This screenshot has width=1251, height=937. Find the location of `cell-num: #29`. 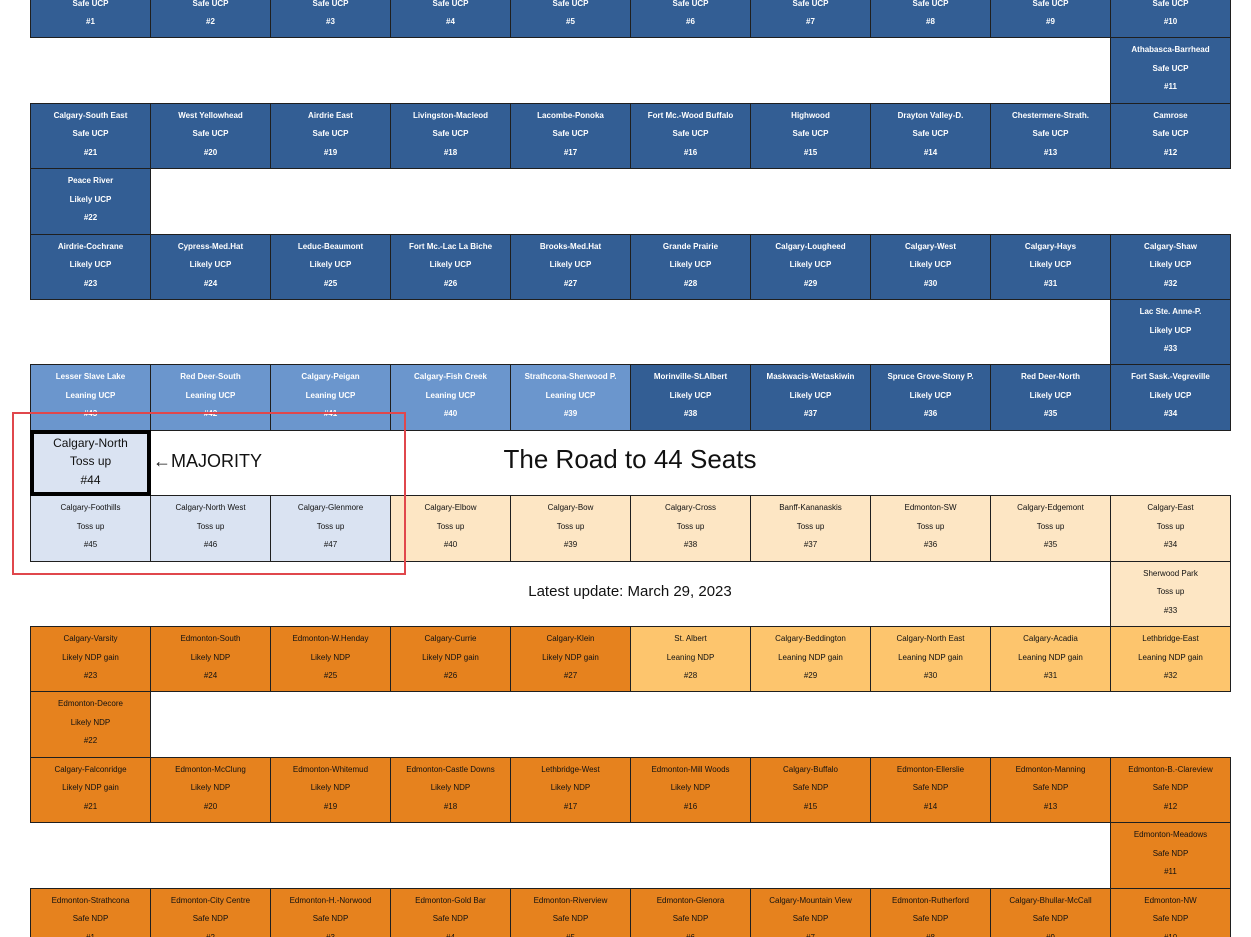

cell-num: #29 is located at coordinates (810, 283).